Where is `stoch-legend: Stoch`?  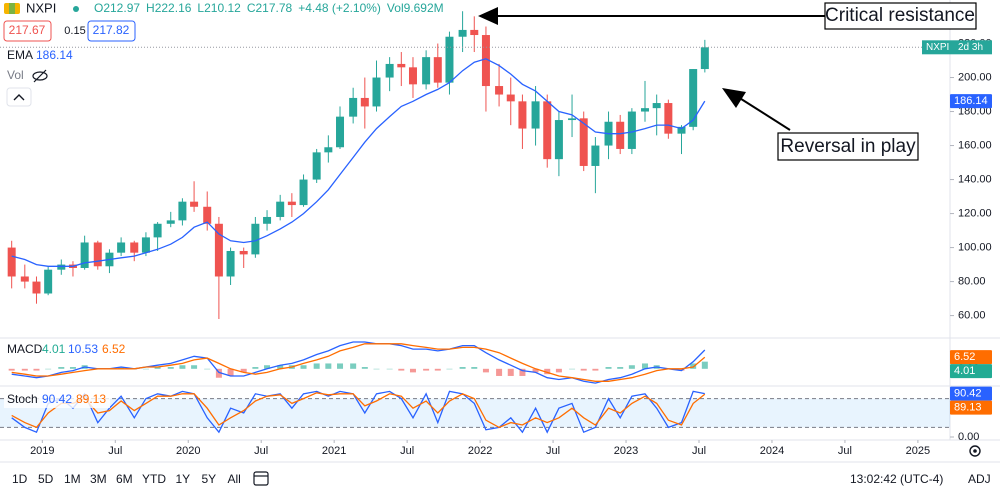
stoch-legend: Stoch is located at coordinates (22, 399).